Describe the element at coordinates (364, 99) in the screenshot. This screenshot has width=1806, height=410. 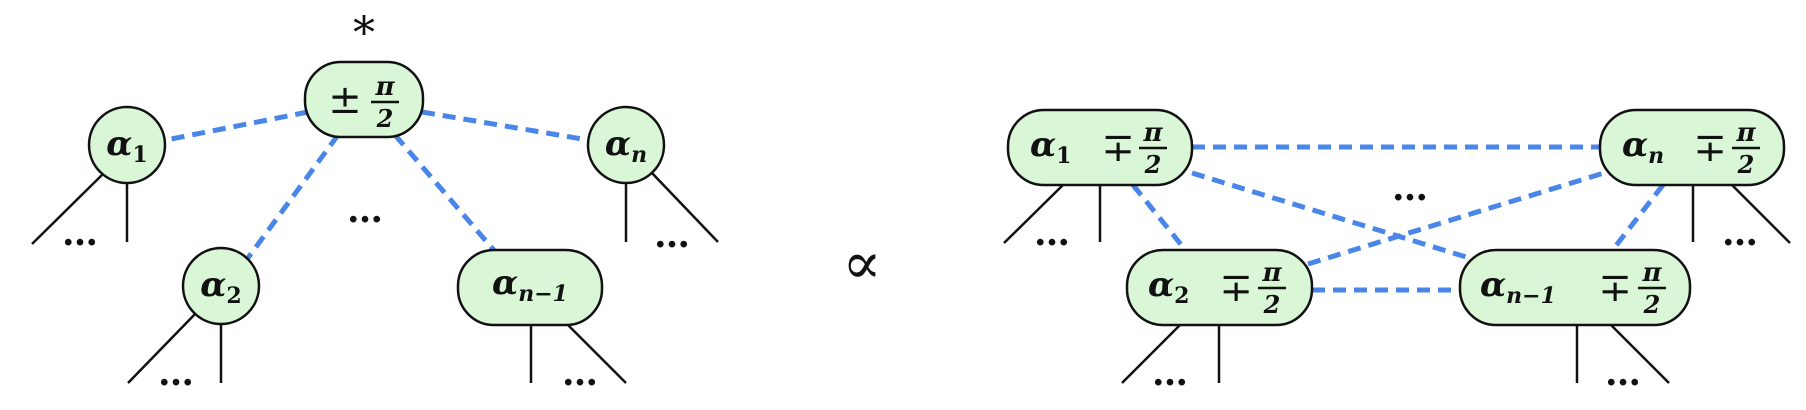
I see `root-node` at that location.